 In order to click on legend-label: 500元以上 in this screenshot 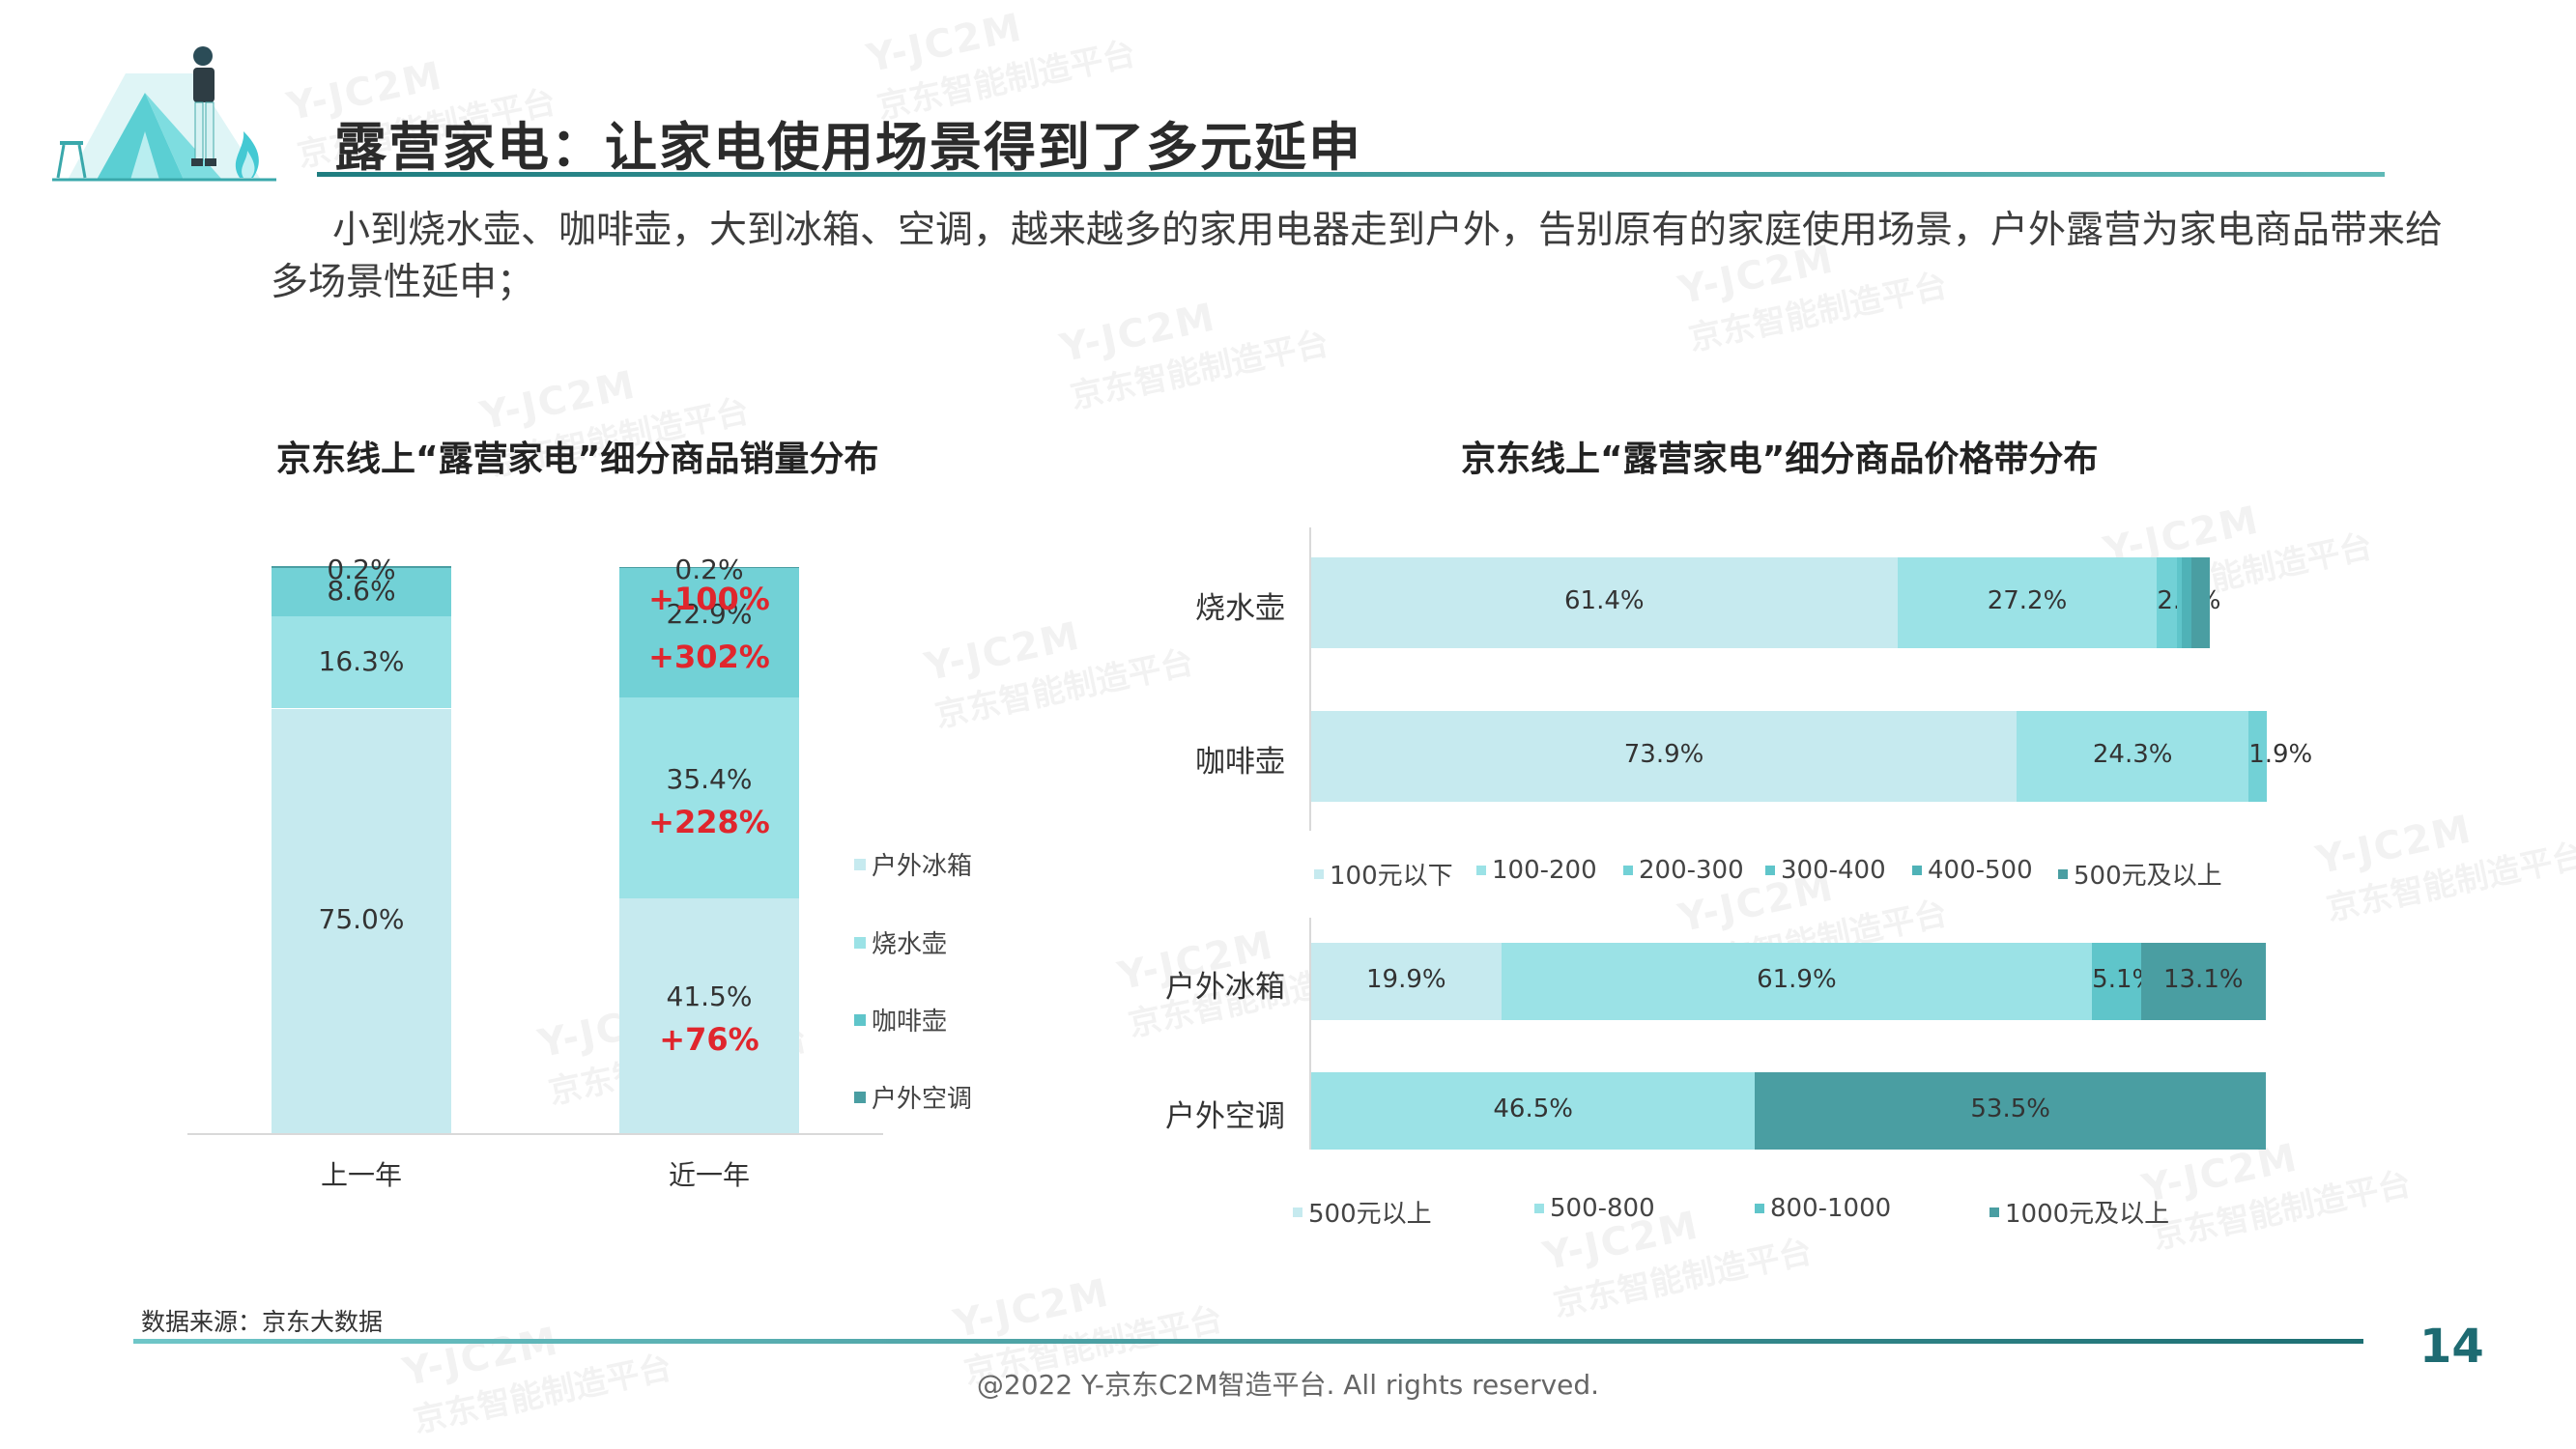, I will do `click(1370, 1214)`.